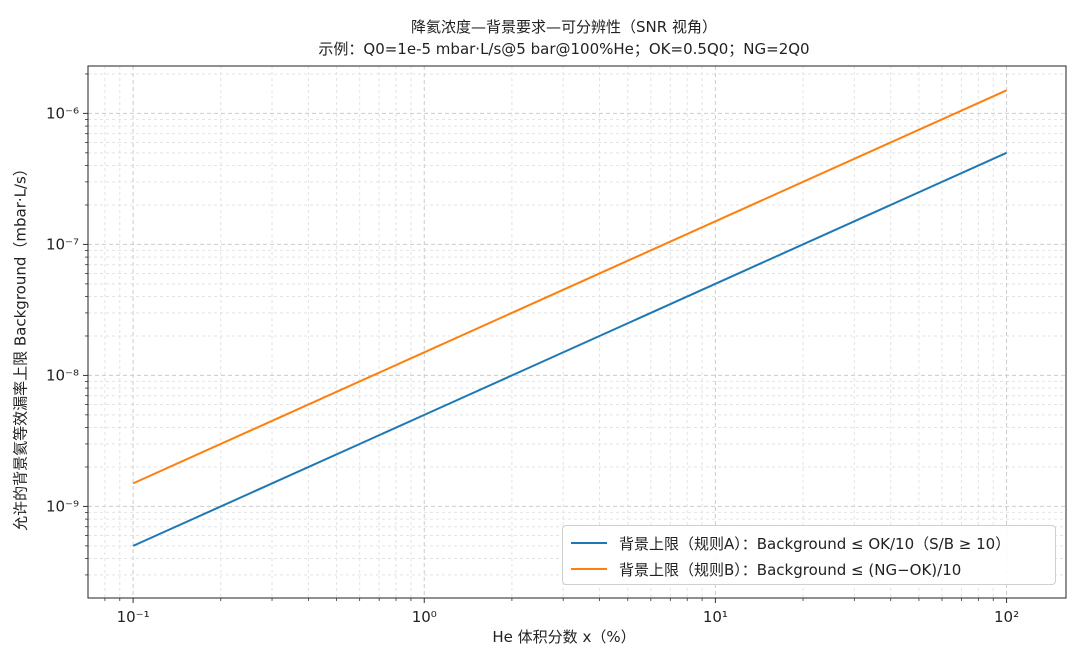 The width and height of the screenshot is (1080, 654). Describe the element at coordinates (62, 113) in the screenshot. I see `y-tick-label: 10⁻⁶` at that location.